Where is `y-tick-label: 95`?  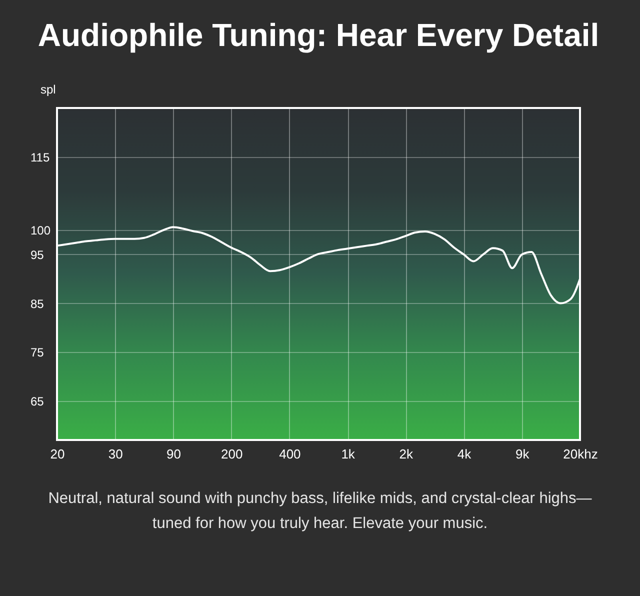
y-tick-label: 95 is located at coordinates (37, 255).